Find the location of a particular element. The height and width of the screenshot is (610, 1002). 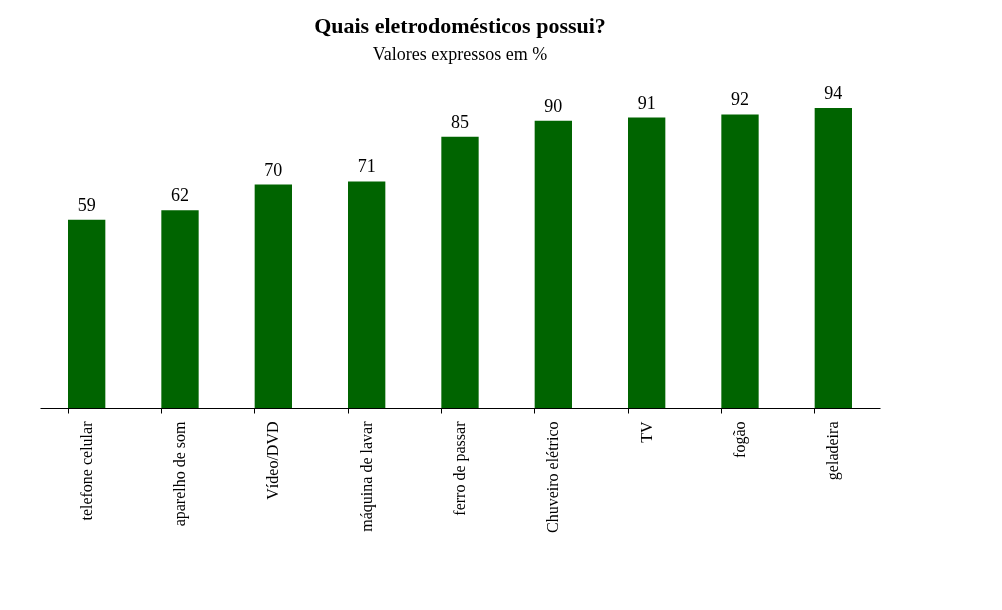

chart-subtitle: Valores expressos em % is located at coordinates (460, 54).